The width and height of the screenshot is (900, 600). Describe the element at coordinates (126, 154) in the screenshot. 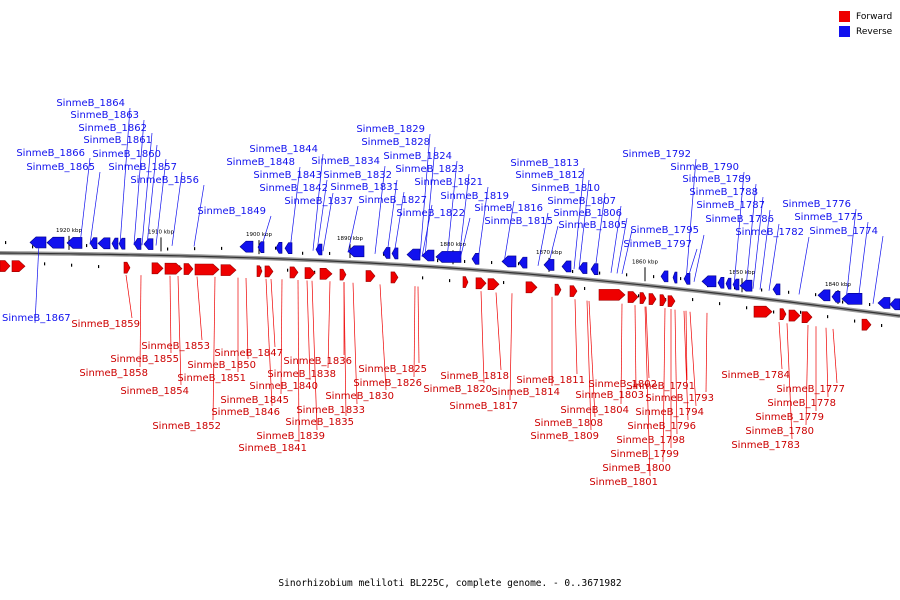

I see `reverse-gene-label: SinmeB_1860` at that location.